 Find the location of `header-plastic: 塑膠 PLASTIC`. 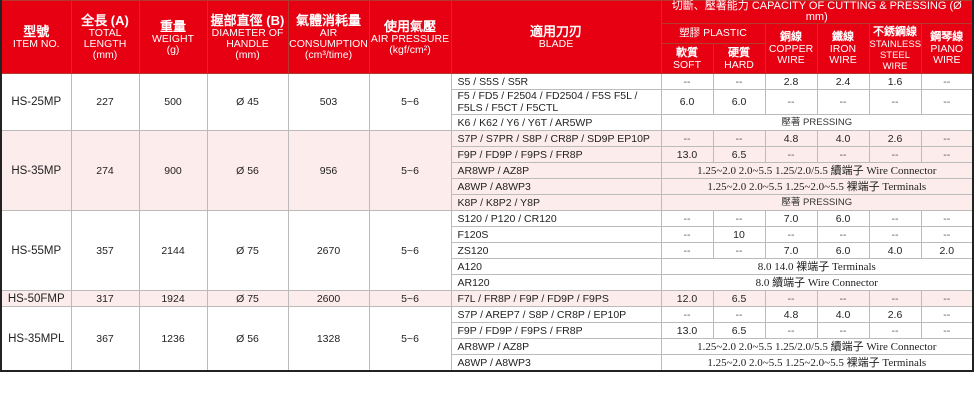

header-plastic: 塑膠 PLASTIC is located at coordinates (713, 33).